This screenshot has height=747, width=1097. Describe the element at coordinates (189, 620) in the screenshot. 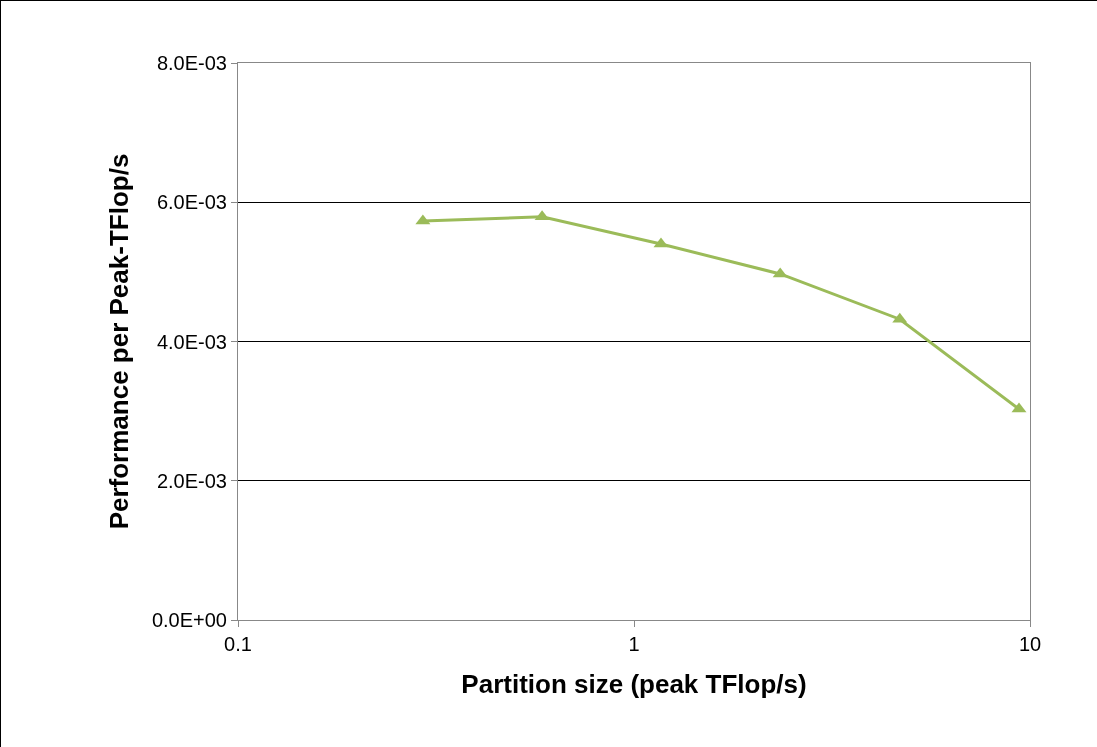

I see `y-tick-label: 0.0E+00` at that location.